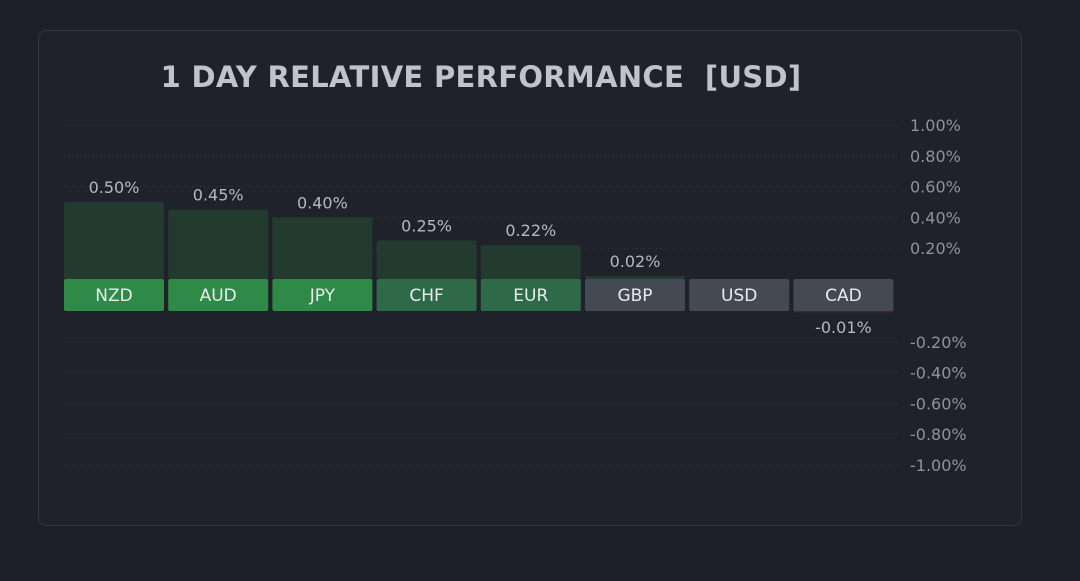 The width and height of the screenshot is (1080, 581). Describe the element at coordinates (481, 77) in the screenshot. I see `chart-title: 1 DAY RELATIVE PERFORMANCE [USD]` at that location.